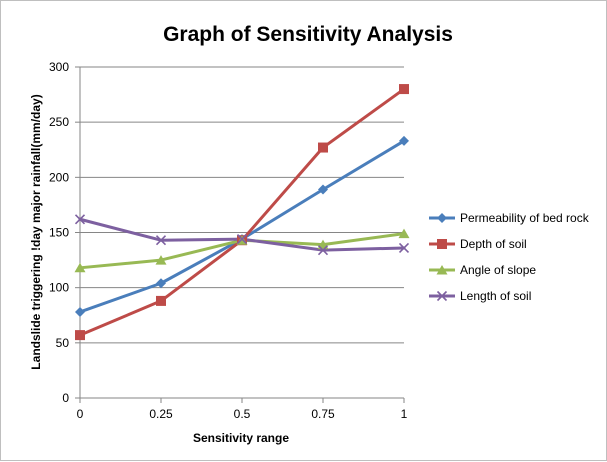  What do you see at coordinates (80, 414) in the screenshot?
I see `x-tick-label: 0` at bounding box center [80, 414].